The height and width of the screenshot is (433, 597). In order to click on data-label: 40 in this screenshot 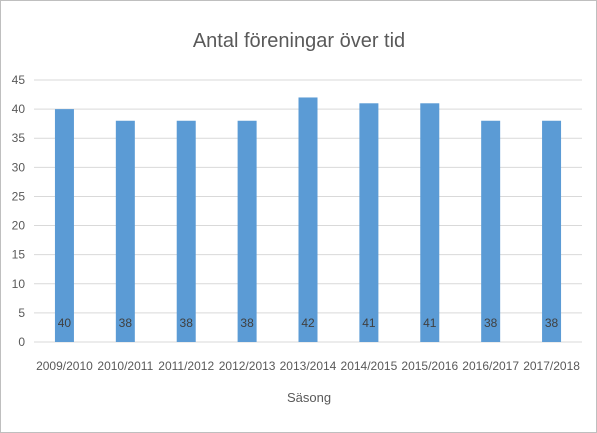, I will do `click(65, 323)`.